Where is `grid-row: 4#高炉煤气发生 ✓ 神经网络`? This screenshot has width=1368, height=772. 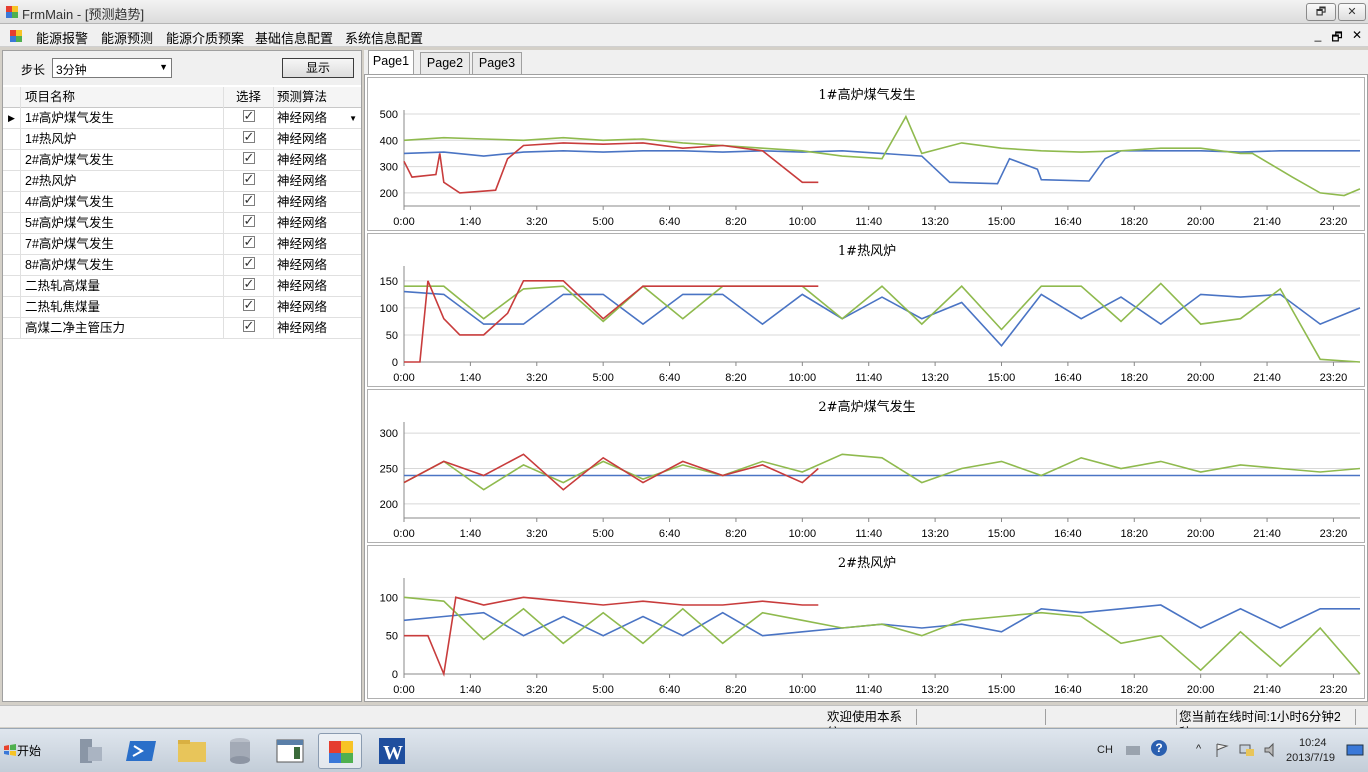 grid-row: 4#高炉煤气发生 ✓ 神经网络 is located at coordinates (182, 202).